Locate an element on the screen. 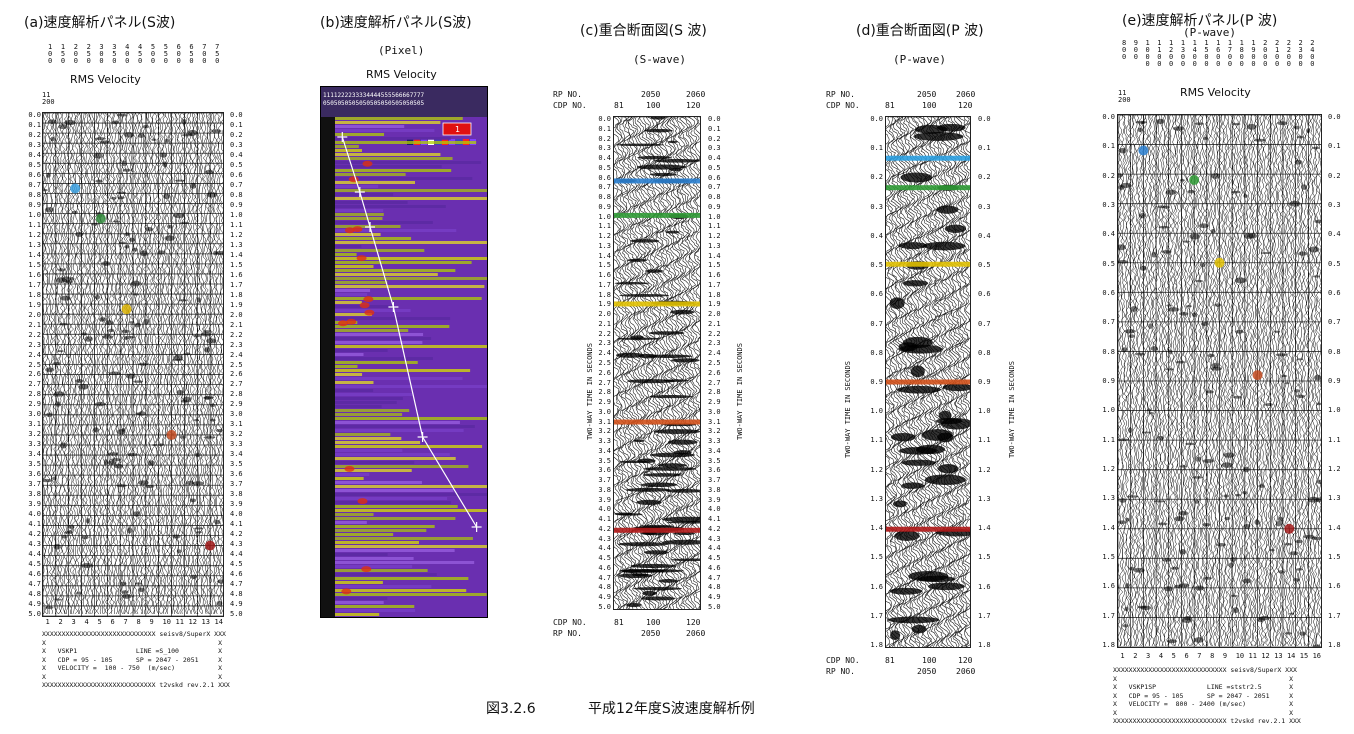 This screenshot has width=1354, height=734. panel-e-velocity-pick is located at coordinates (1289, 528).